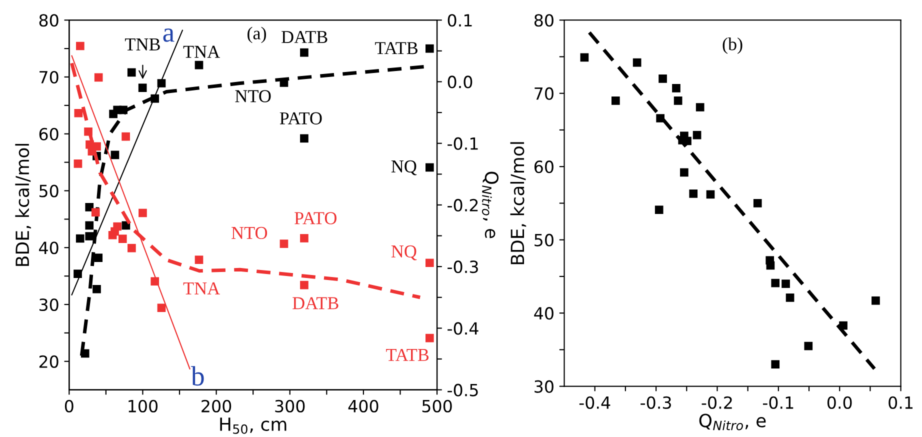 The width and height of the screenshot is (922, 437). I want to click on y2-tick-label: -0.5, so click(463, 390).